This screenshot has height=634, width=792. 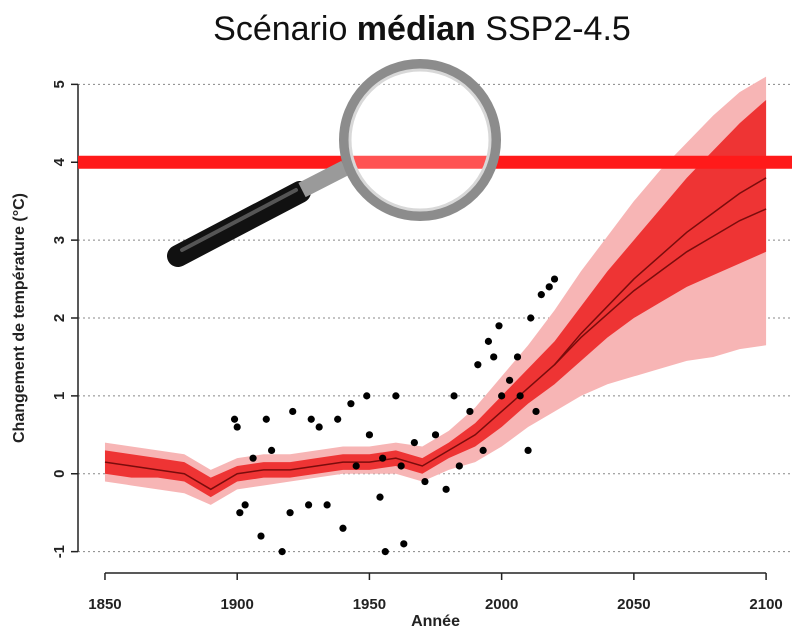 I want to click on y-tick-label: 4, so click(x=59, y=161).